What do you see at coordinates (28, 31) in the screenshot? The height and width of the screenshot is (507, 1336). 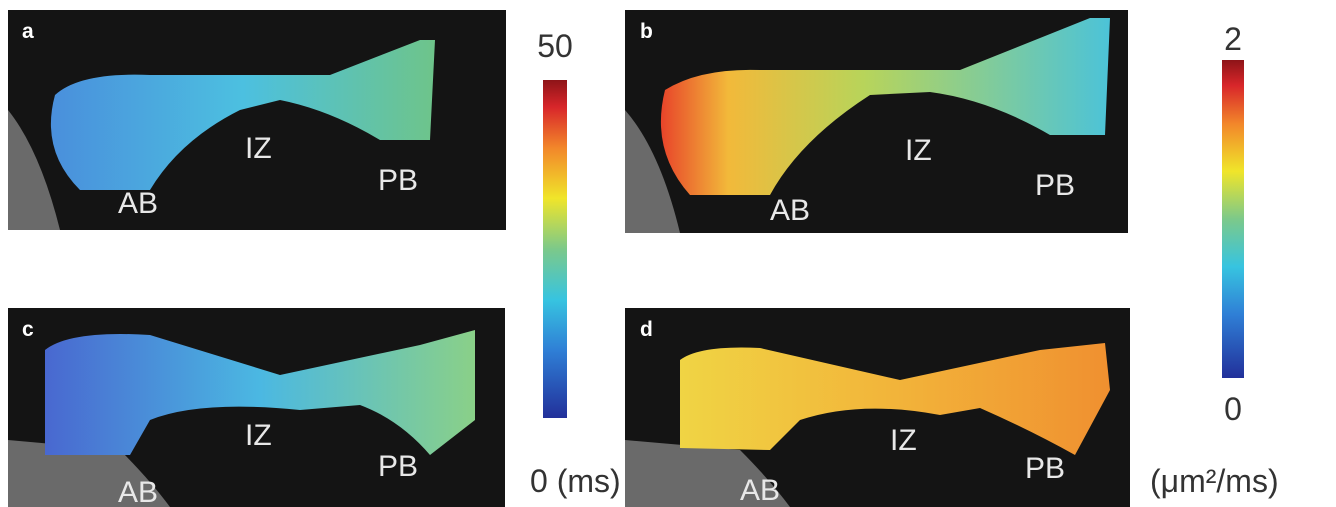 I see `panel-letter: a` at bounding box center [28, 31].